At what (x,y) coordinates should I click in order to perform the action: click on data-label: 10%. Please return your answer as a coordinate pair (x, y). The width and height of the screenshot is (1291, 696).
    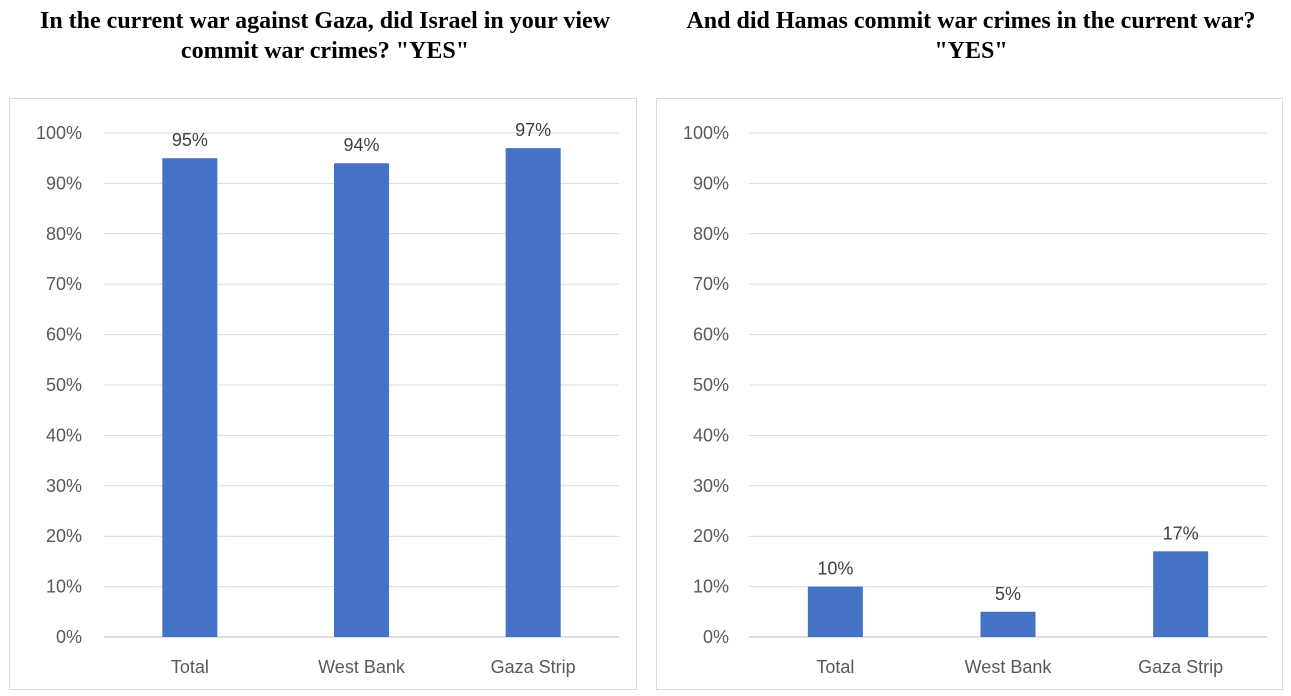
    Looking at the image, I should click on (835, 569).